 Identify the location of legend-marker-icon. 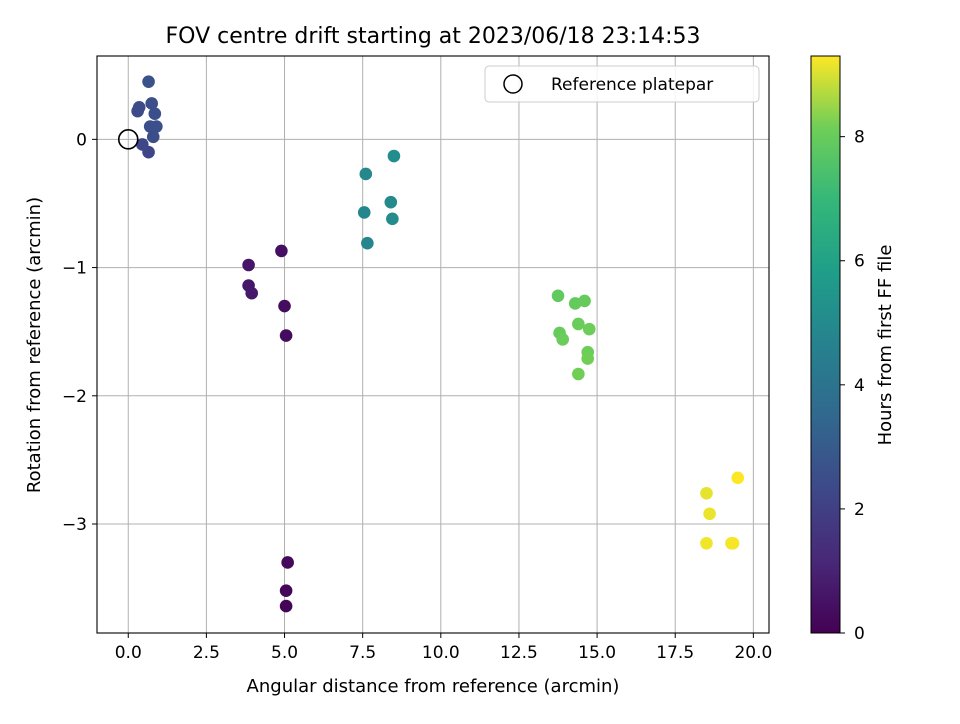
(513, 84).